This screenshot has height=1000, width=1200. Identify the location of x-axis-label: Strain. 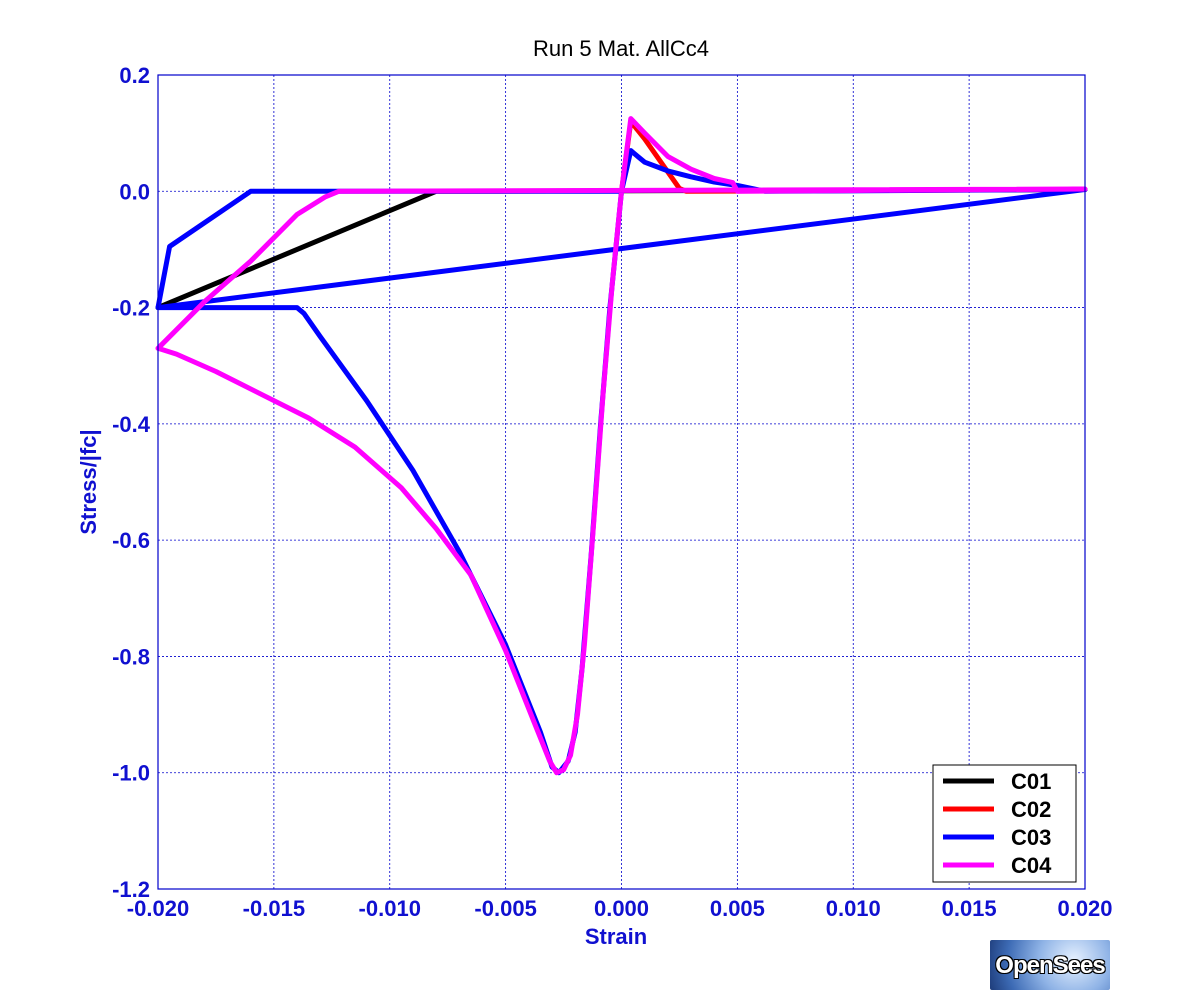
(616, 936).